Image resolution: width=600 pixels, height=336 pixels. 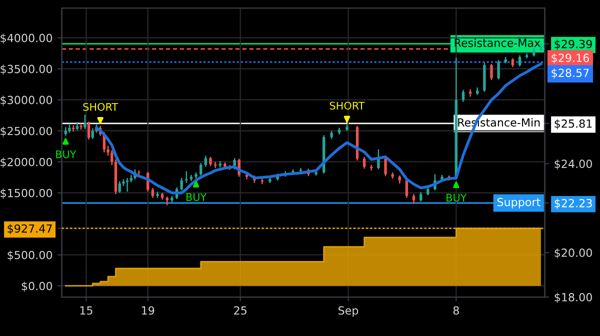 I want to click on y2-tick-label: $25.81, so click(x=573, y=124).